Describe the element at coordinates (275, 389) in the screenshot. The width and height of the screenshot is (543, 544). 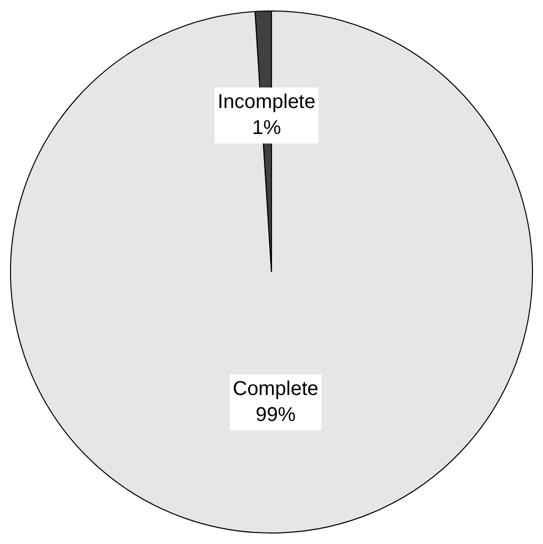
I see `slice-label: Complete` at that location.